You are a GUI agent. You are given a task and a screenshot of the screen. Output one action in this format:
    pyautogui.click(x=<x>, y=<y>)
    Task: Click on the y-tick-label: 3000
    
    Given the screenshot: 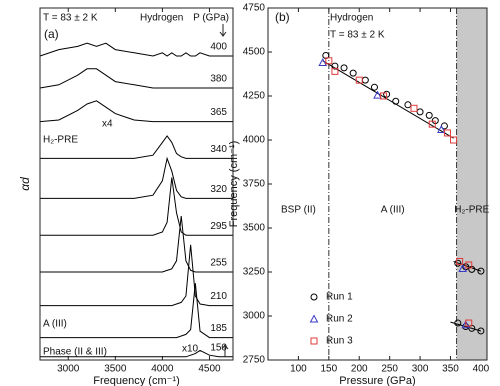 What is the action you would take?
    pyautogui.click(x=254, y=316)
    